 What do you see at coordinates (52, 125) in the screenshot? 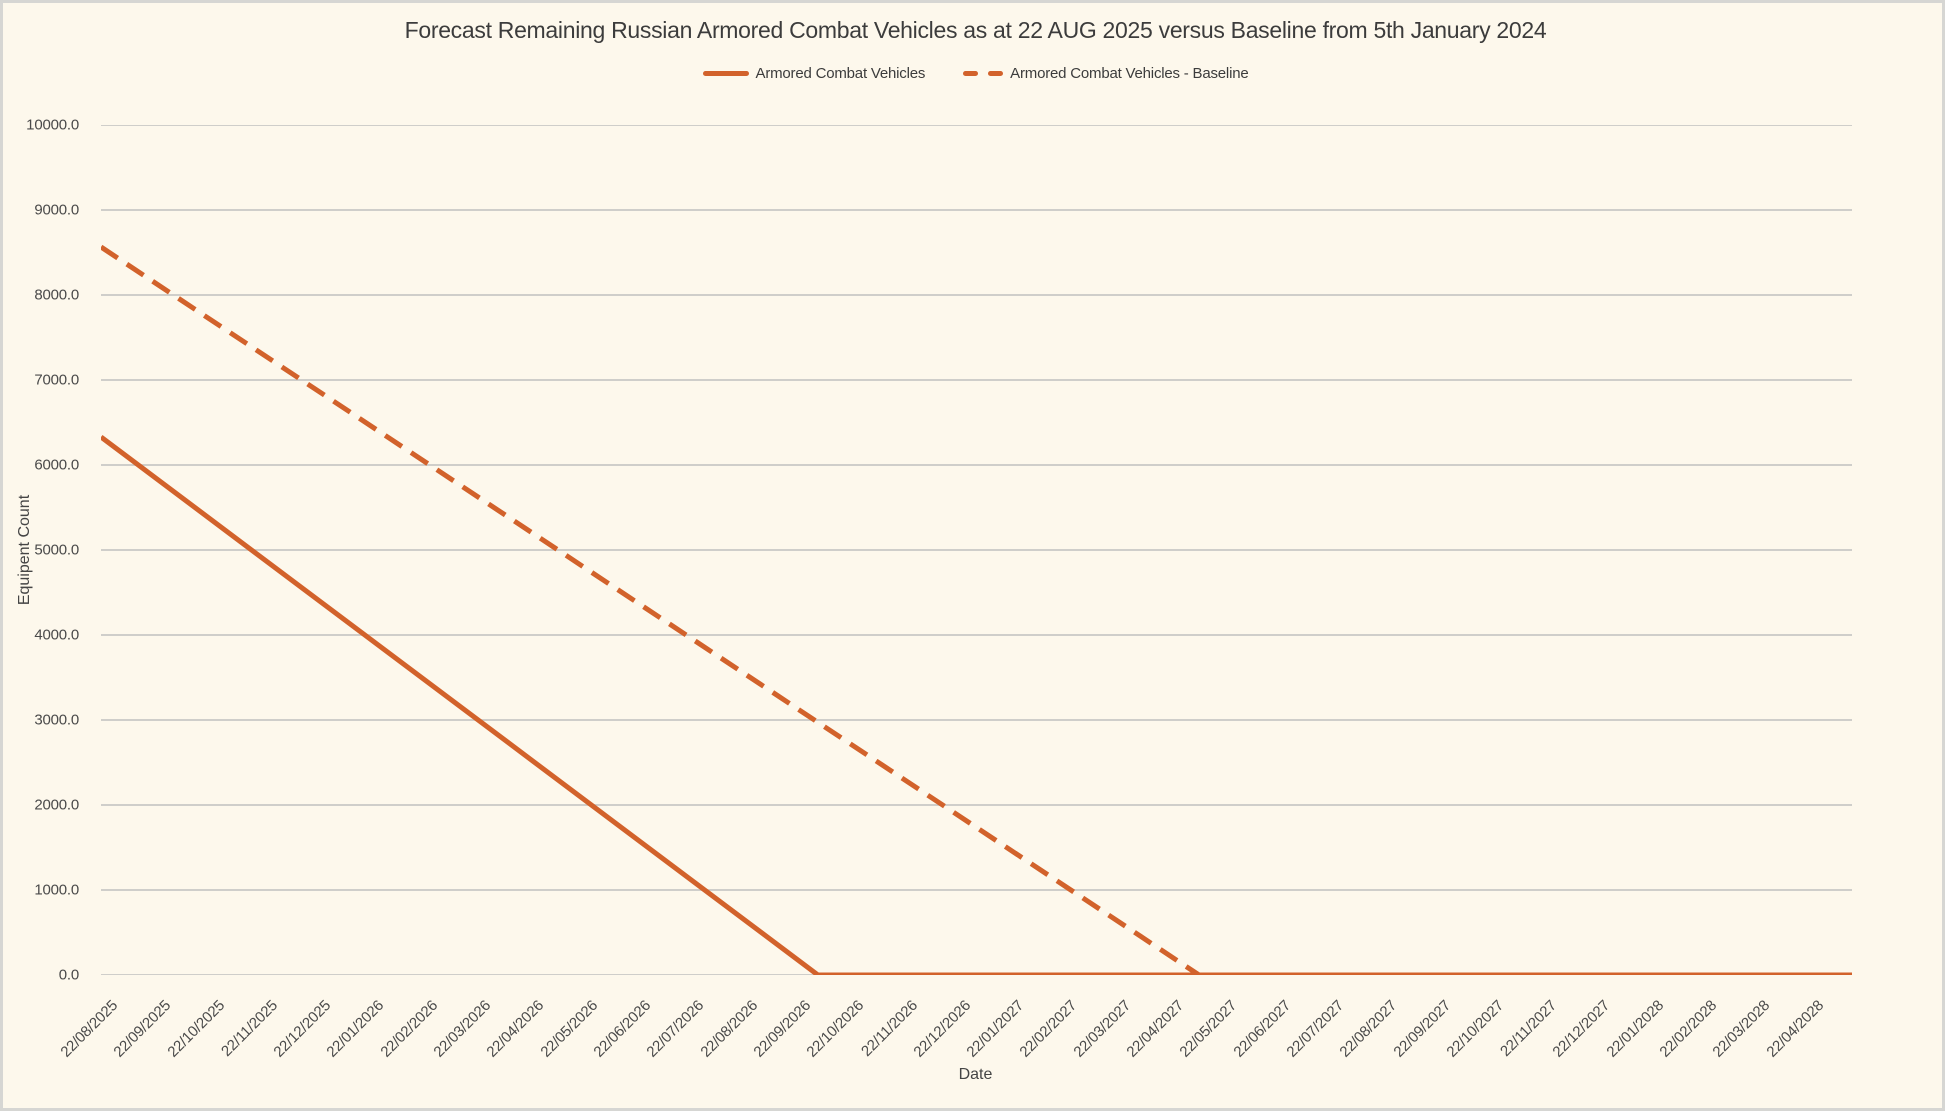
I see `y-tick-label: 10000.0` at bounding box center [52, 125].